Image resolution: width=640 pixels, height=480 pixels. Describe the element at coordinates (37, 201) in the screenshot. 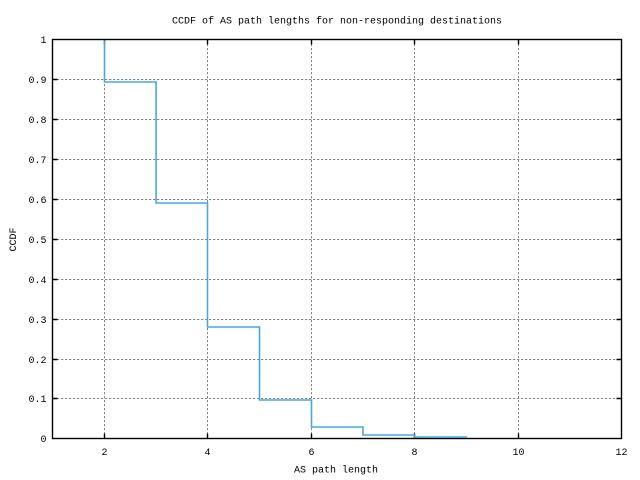

I see `svg-text: 0.6` at that location.